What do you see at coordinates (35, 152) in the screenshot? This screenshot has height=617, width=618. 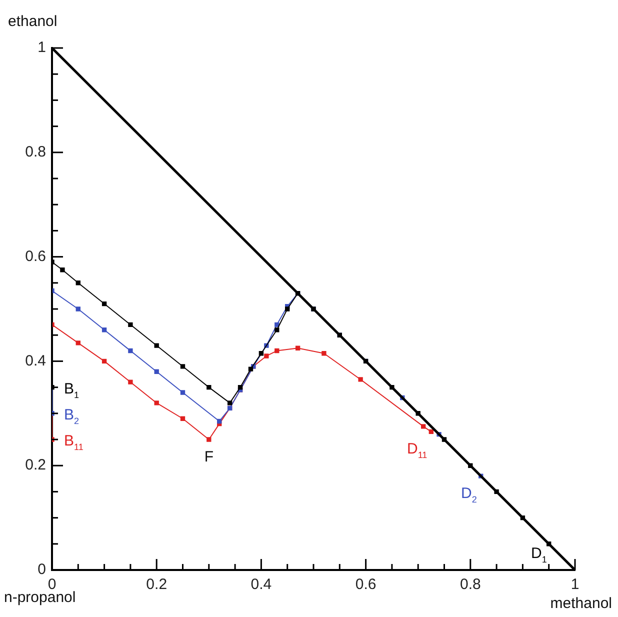 I see `y-tick-label: 0.8` at bounding box center [35, 152].